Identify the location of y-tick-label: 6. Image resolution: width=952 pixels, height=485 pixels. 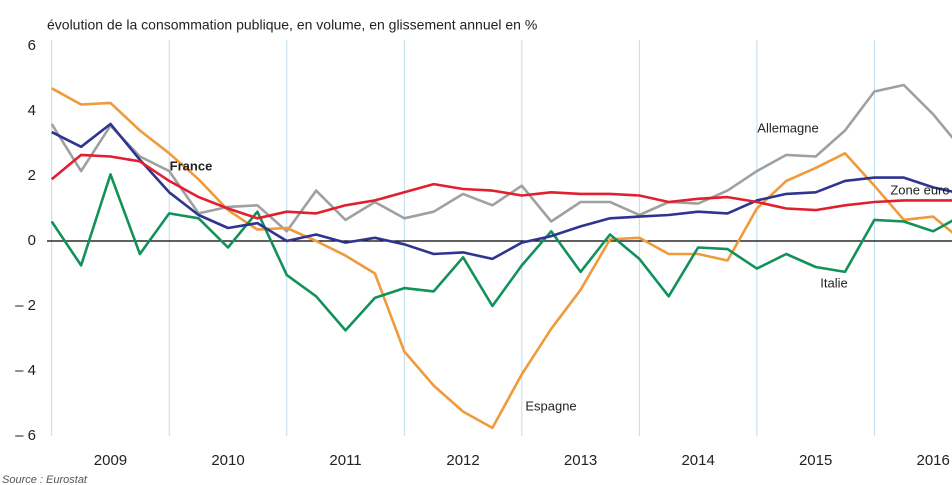
(32, 45).